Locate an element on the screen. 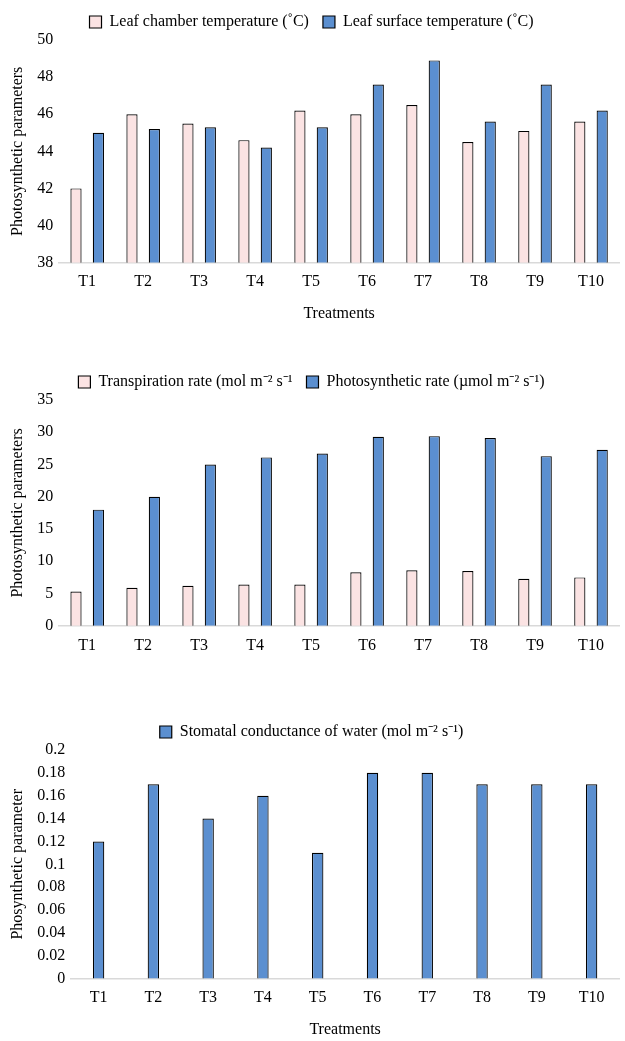  y-axis-title: Phosynthetic parameter is located at coordinates (16, 864).